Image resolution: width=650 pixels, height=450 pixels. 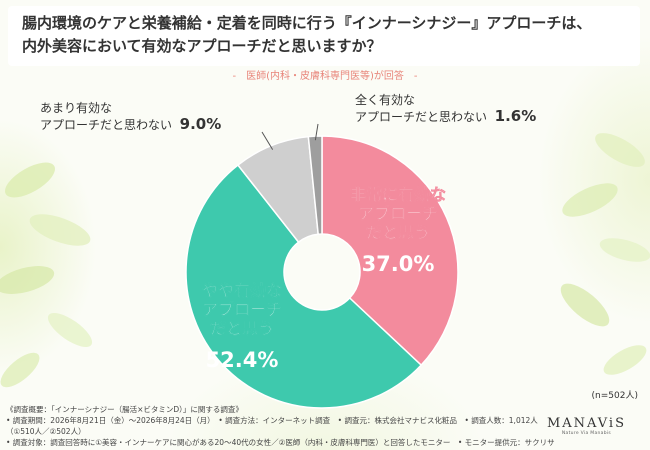 What do you see at coordinates (398, 213) in the screenshot?
I see `slice-label-very-effective-line-2: アプローチ` at bounding box center [398, 213].